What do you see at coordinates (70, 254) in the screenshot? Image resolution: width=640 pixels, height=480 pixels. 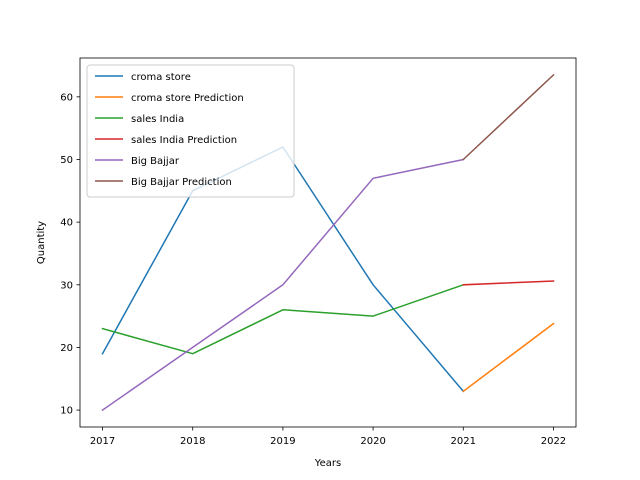 I see `y-axis-ticks: 10 20 30 40 50 60` at bounding box center [70, 254].